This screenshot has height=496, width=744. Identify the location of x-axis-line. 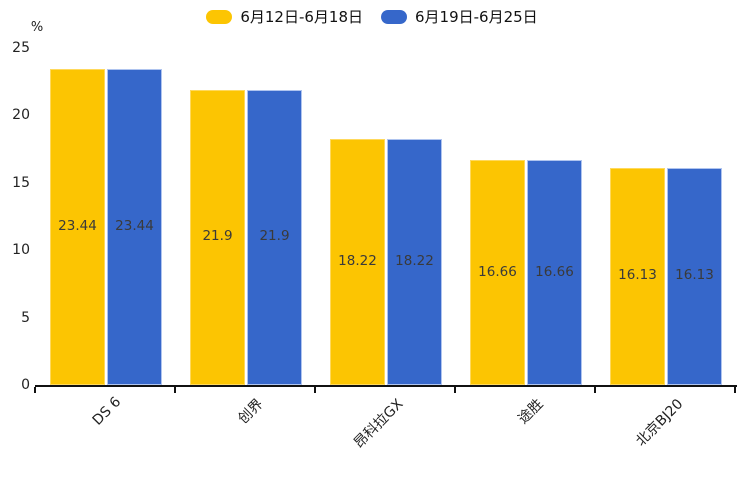
(386, 386).